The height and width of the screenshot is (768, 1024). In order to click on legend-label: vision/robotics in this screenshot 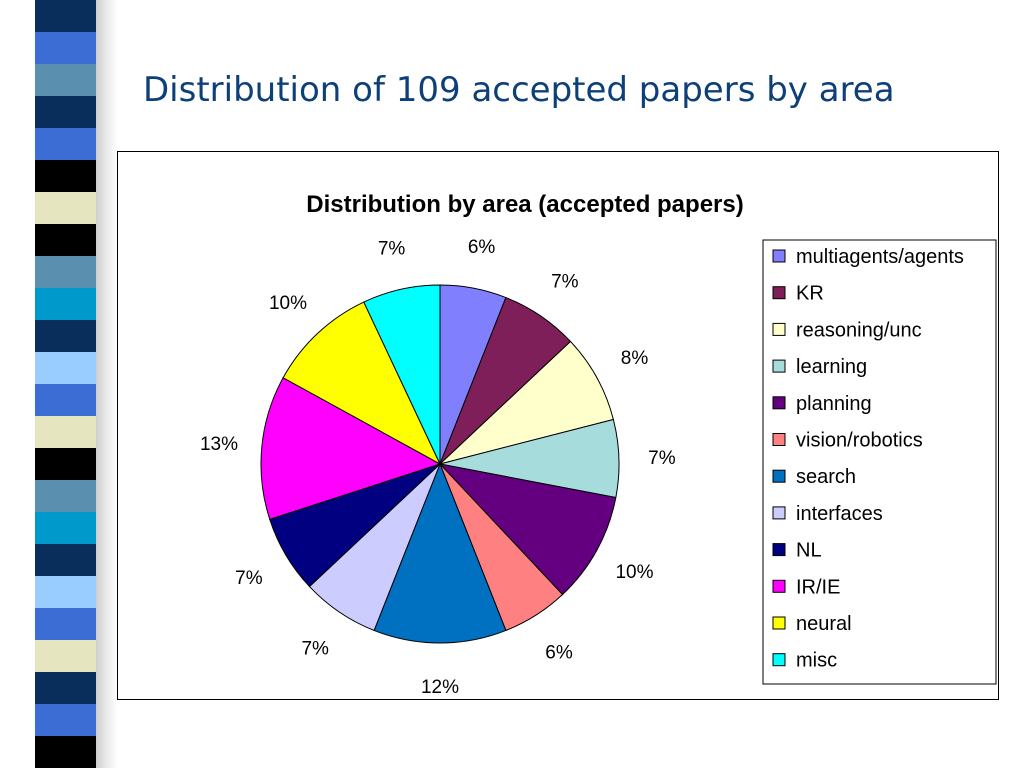, I will do `click(859, 441)`.